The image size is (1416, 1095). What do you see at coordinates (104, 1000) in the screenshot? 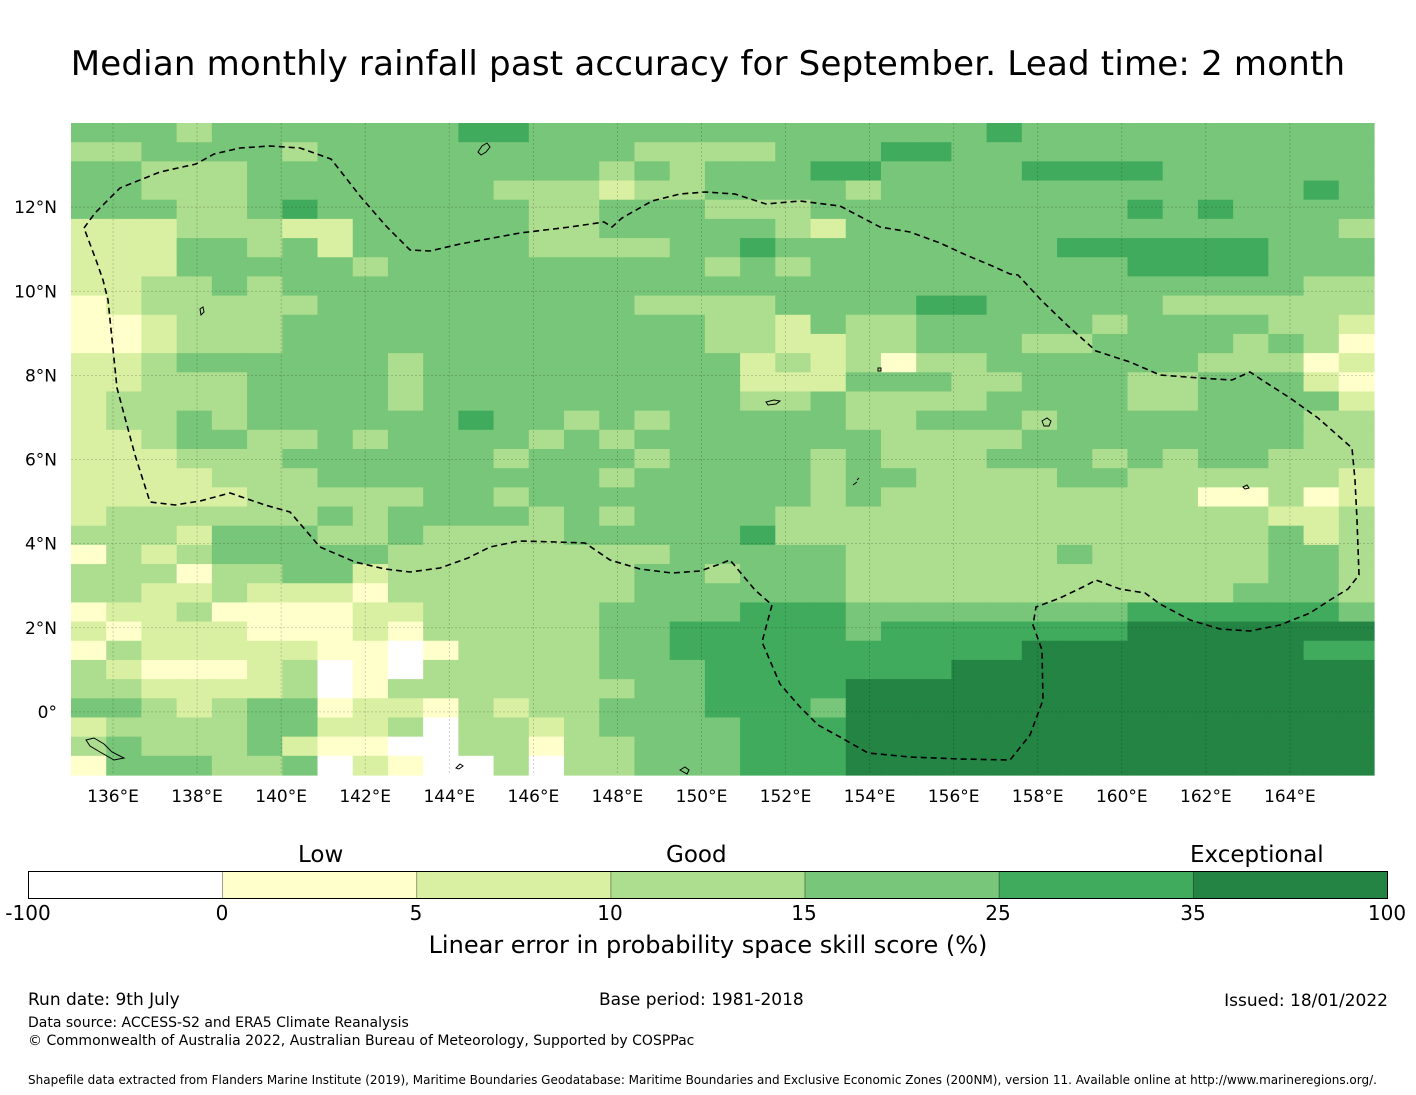
I see `run-date: Run date: 9th July` at bounding box center [104, 1000].